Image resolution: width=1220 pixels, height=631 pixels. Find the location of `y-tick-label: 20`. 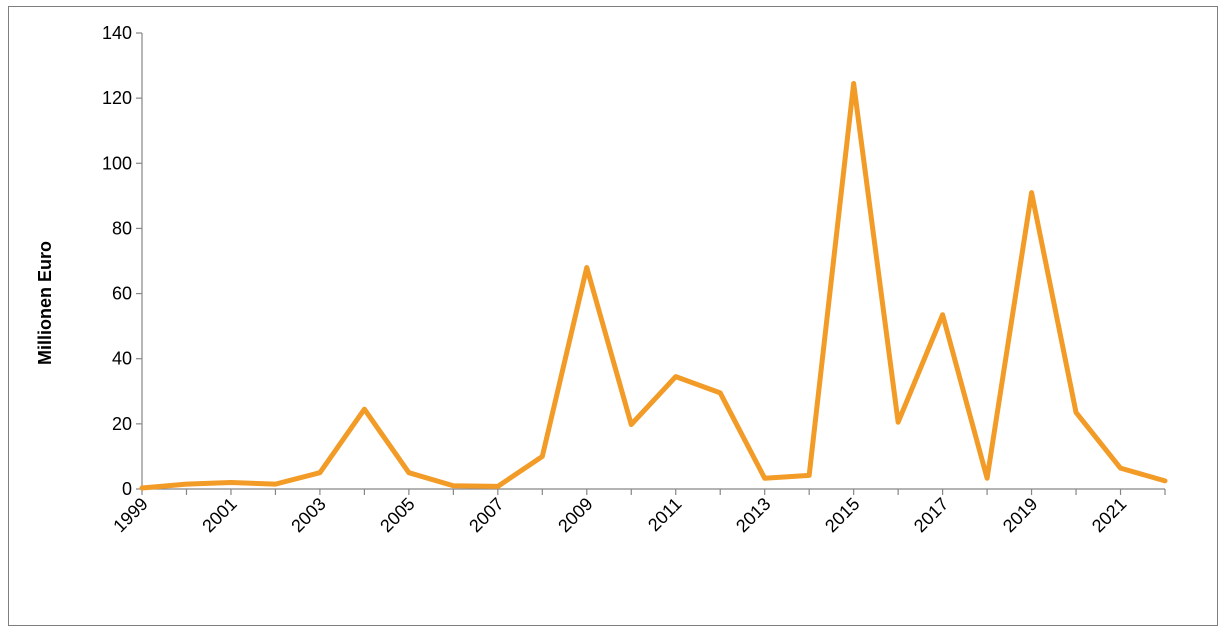

y-tick-label: 20 is located at coordinates (122, 424).